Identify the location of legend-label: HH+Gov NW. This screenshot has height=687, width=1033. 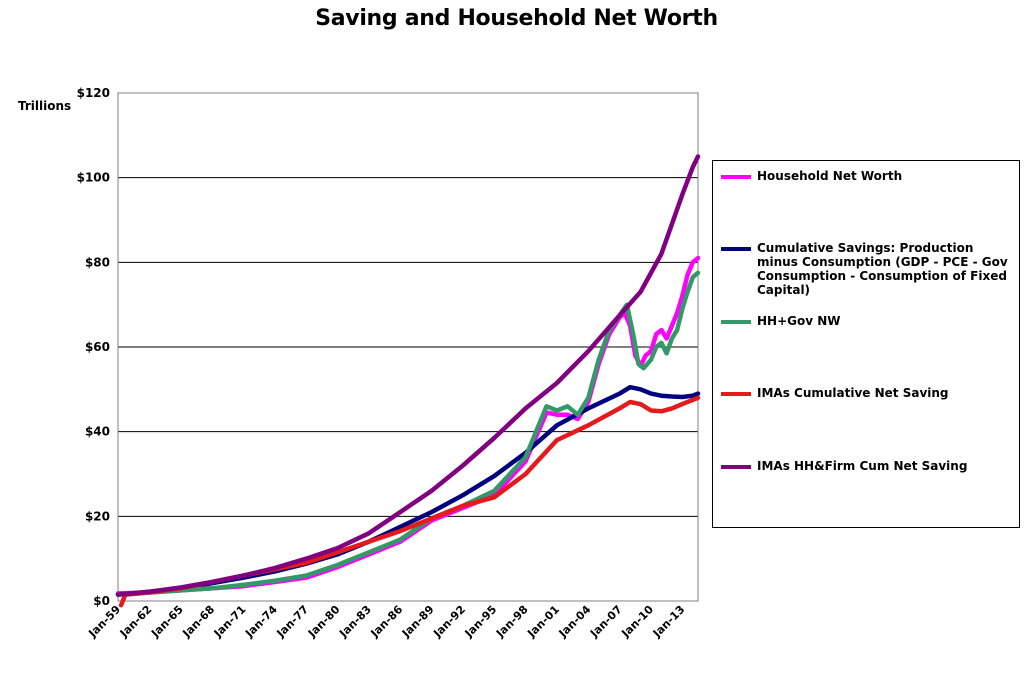
(799, 321).